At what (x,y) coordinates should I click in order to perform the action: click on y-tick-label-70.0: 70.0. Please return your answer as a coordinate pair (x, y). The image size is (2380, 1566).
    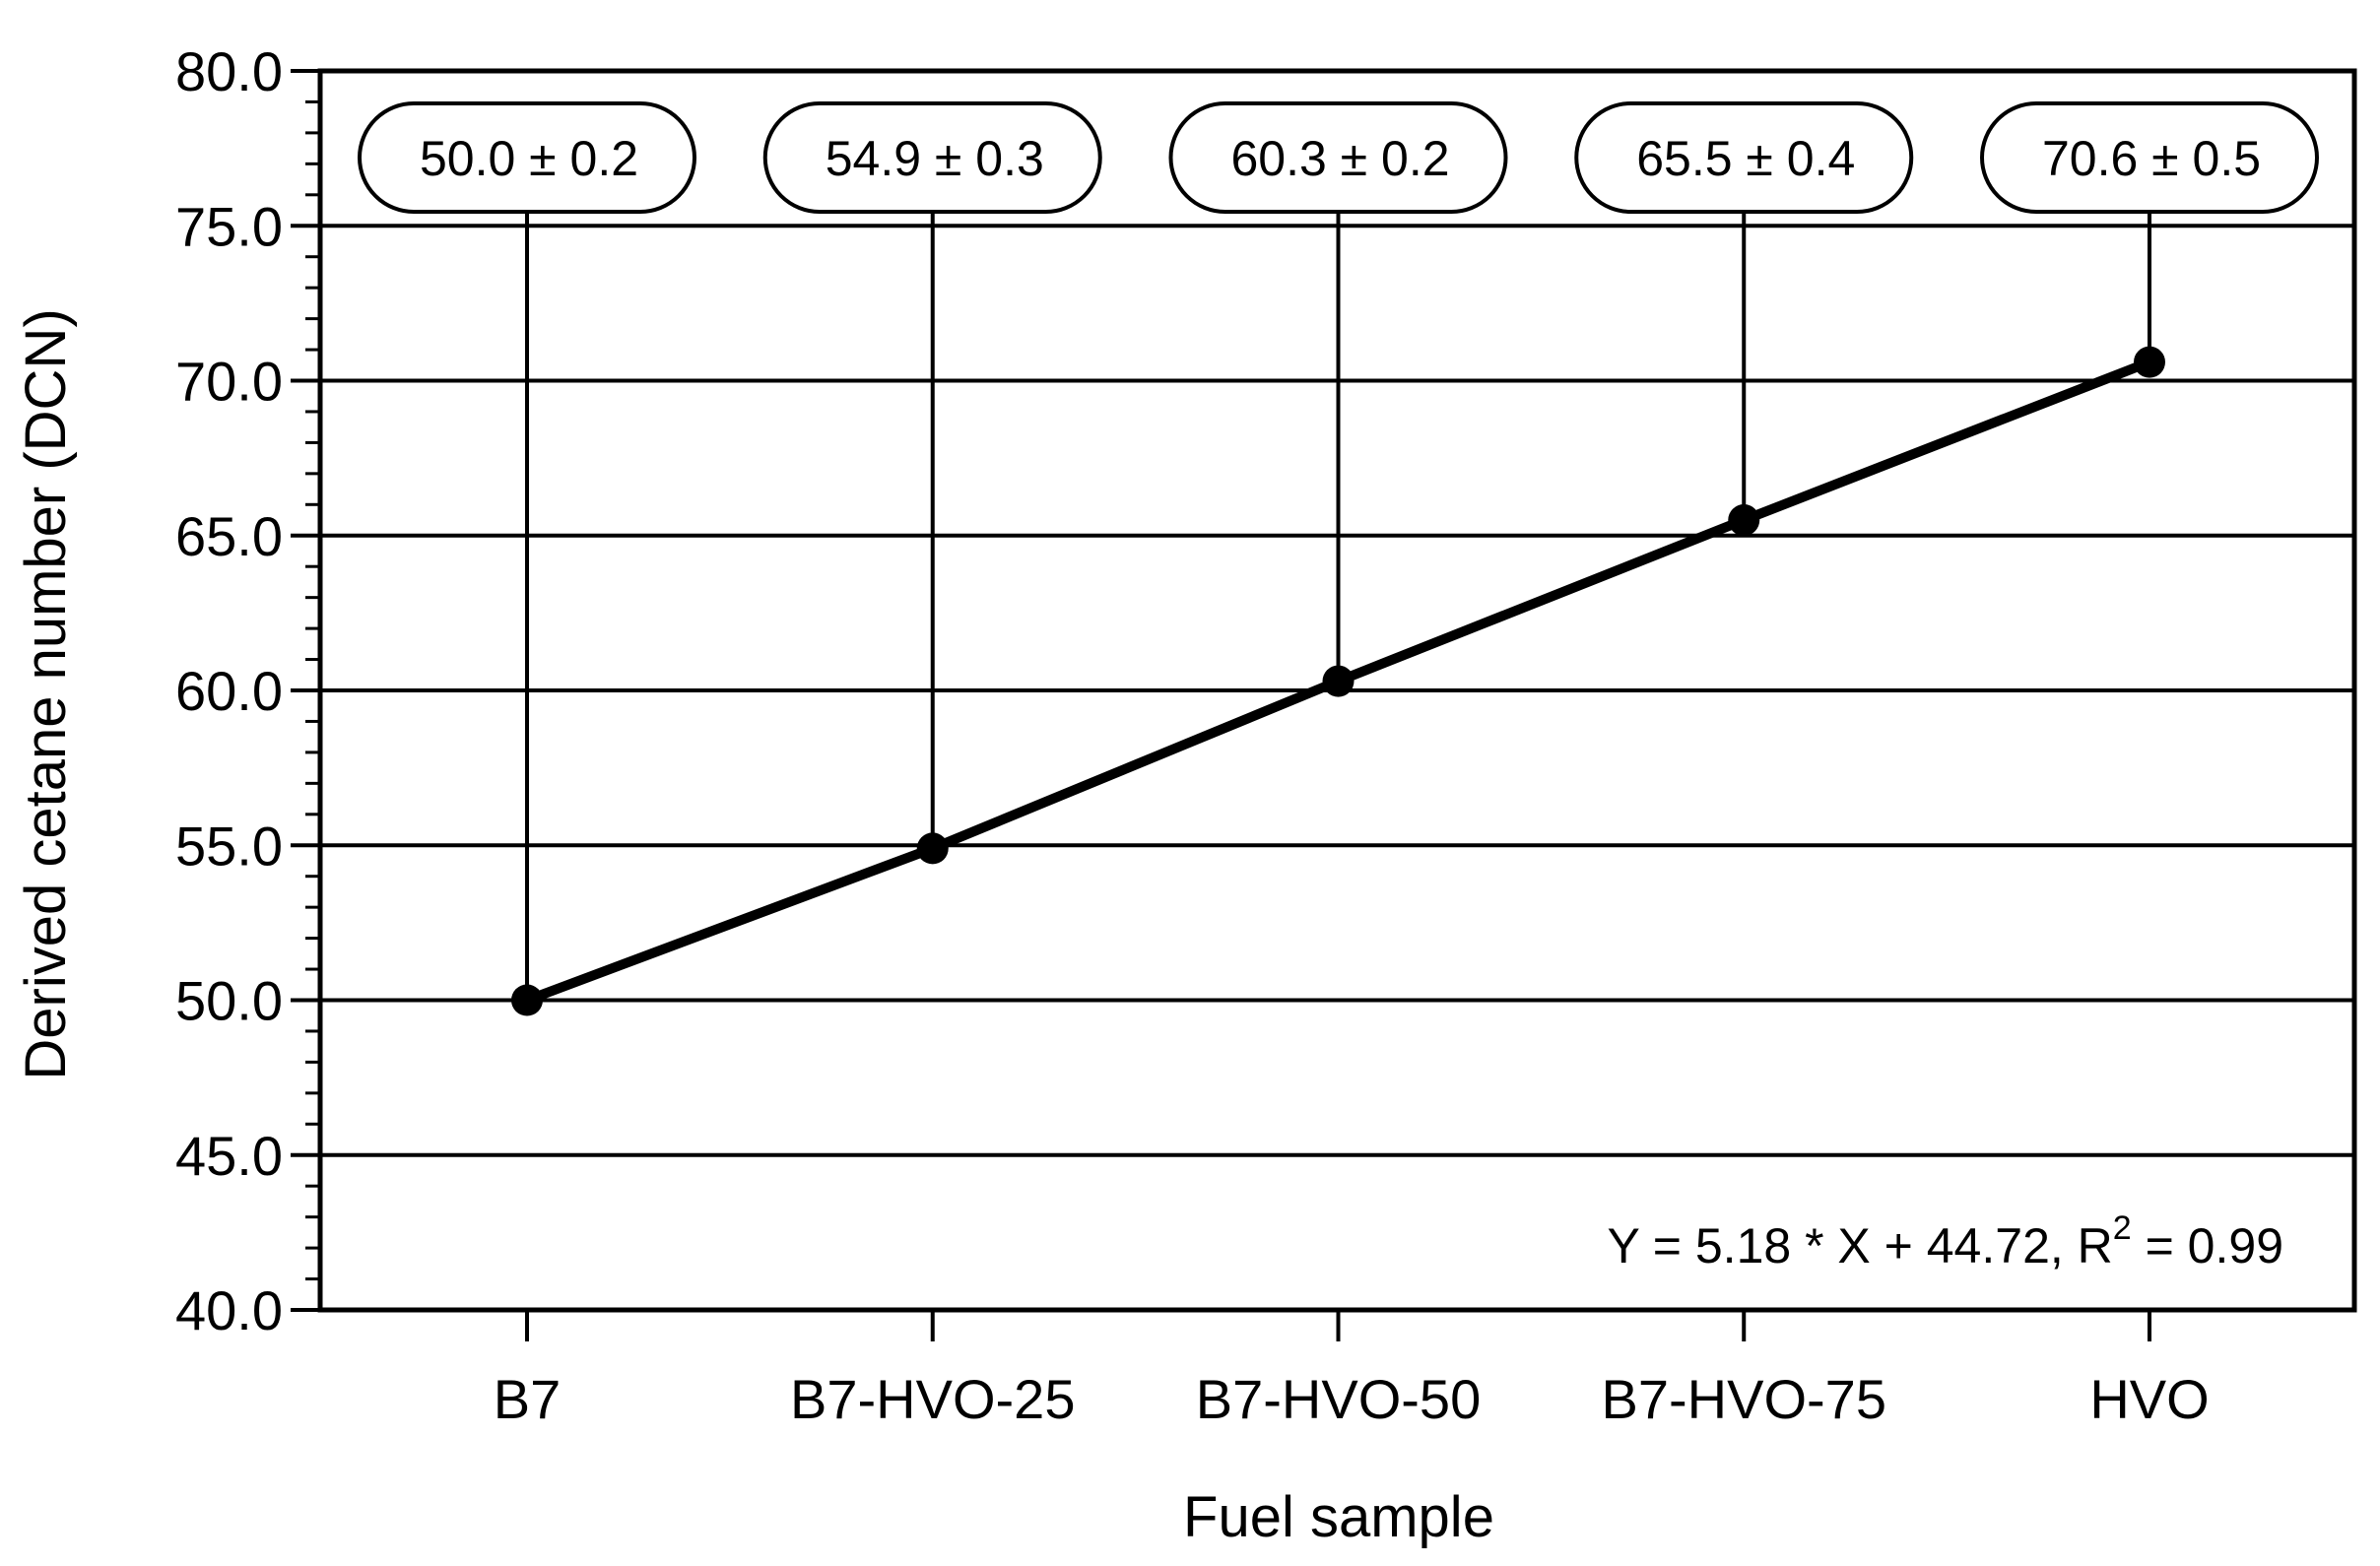
    Looking at the image, I should click on (229, 382).